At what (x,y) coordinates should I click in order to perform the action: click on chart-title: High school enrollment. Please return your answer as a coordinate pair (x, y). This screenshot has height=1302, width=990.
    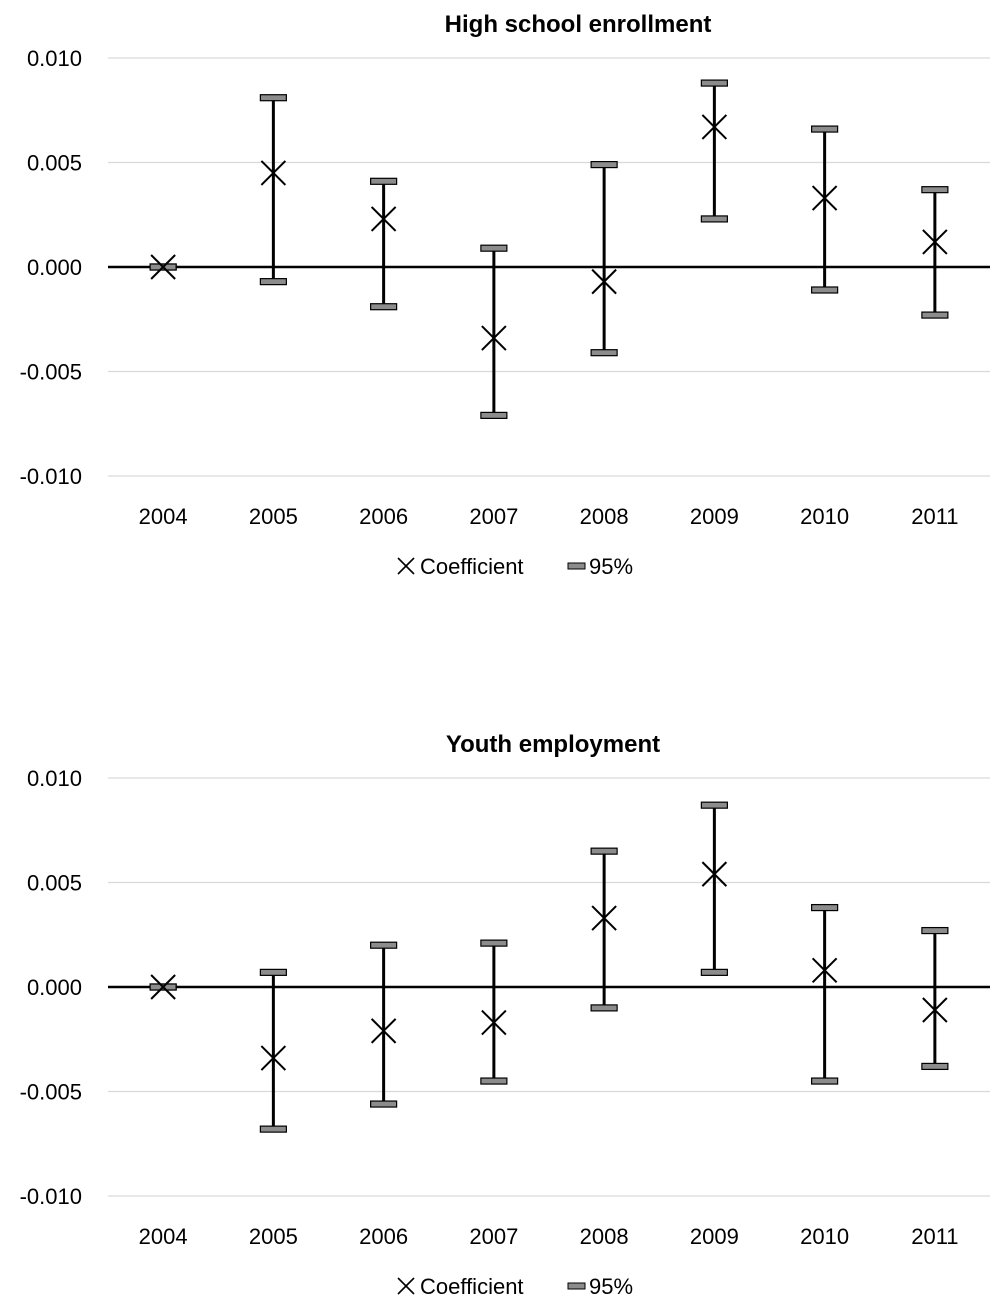
    Looking at the image, I should click on (578, 24).